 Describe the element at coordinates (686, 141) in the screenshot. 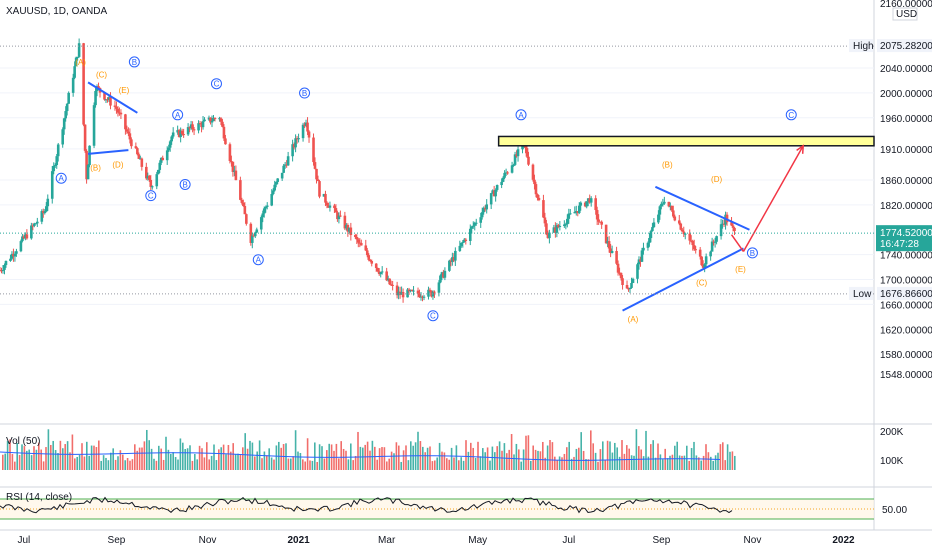

I see `resistance-zone` at that location.